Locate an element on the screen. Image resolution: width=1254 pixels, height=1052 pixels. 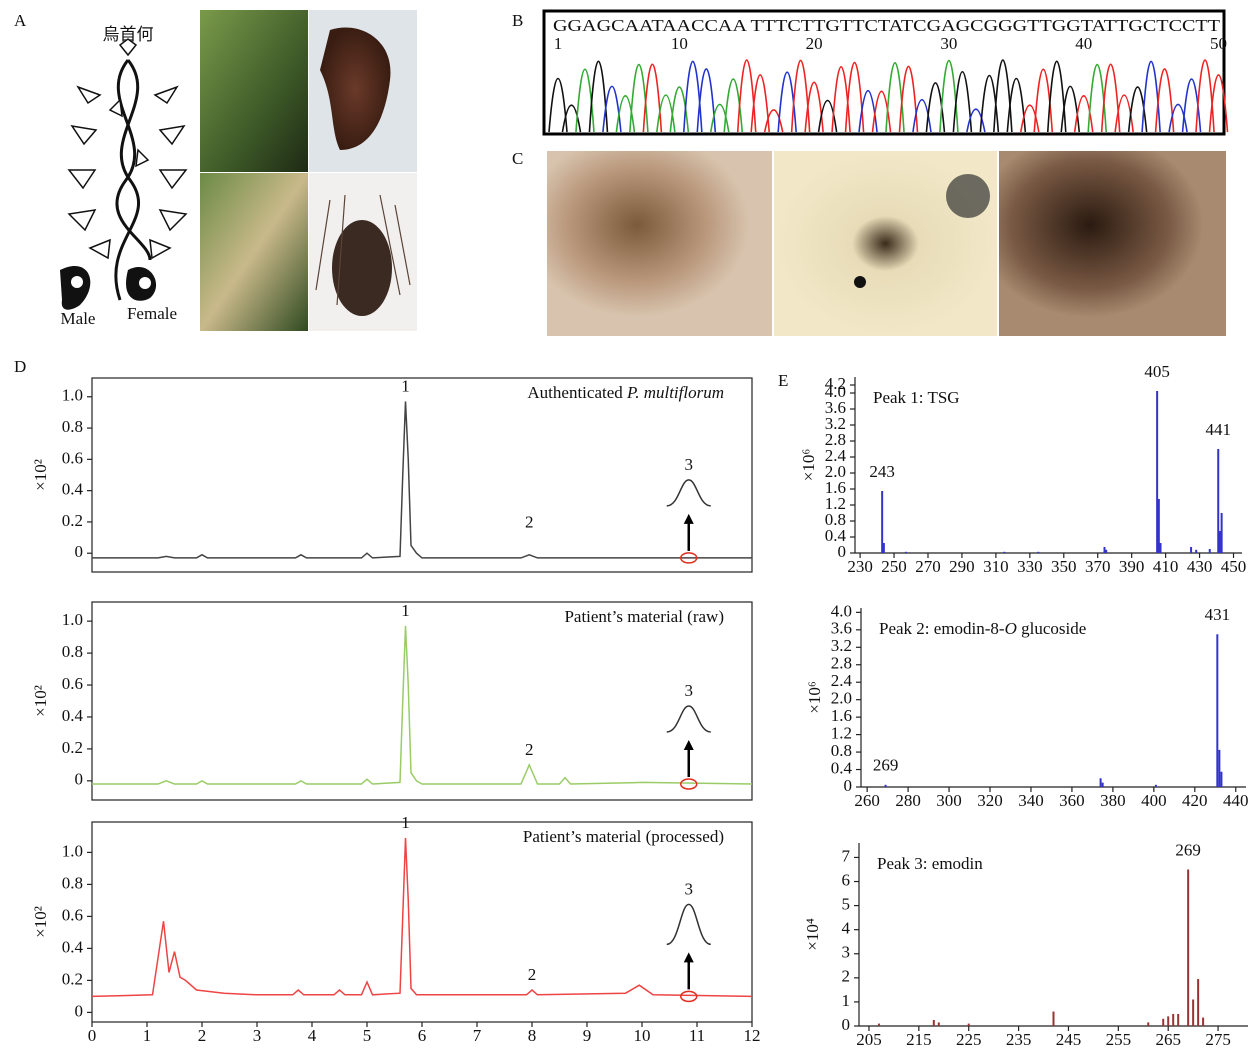
base-position: 40 is located at coordinates (1083, 43).